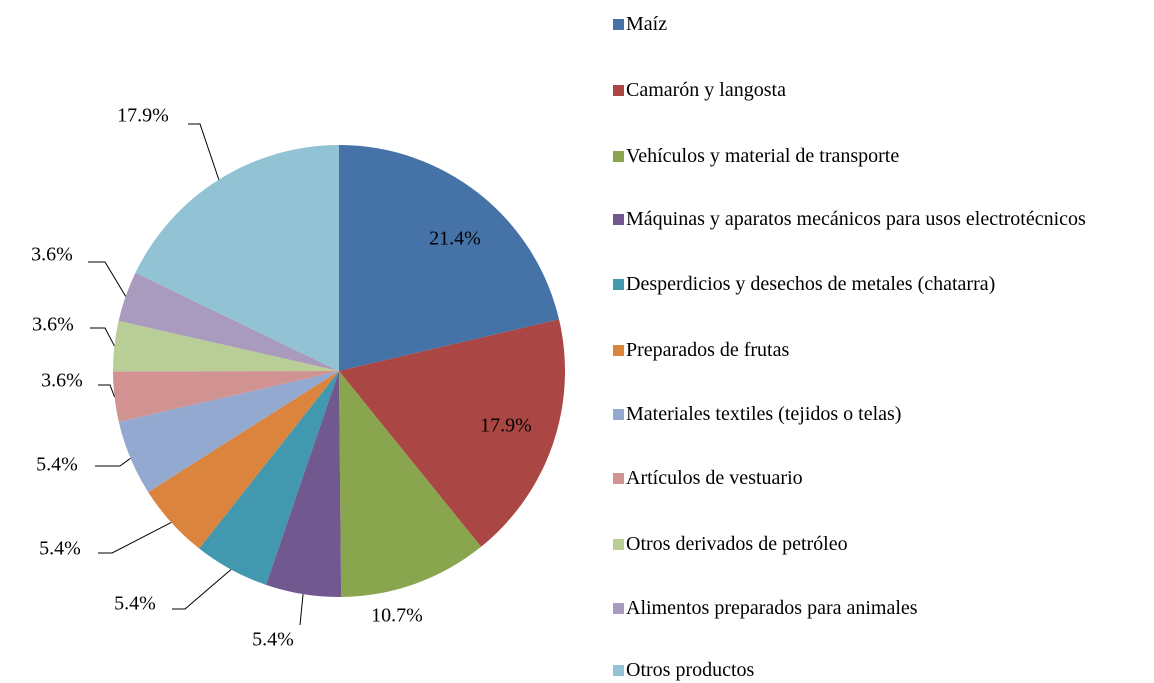  I want to click on legend-label: Artículos de vestuario, so click(714, 478).